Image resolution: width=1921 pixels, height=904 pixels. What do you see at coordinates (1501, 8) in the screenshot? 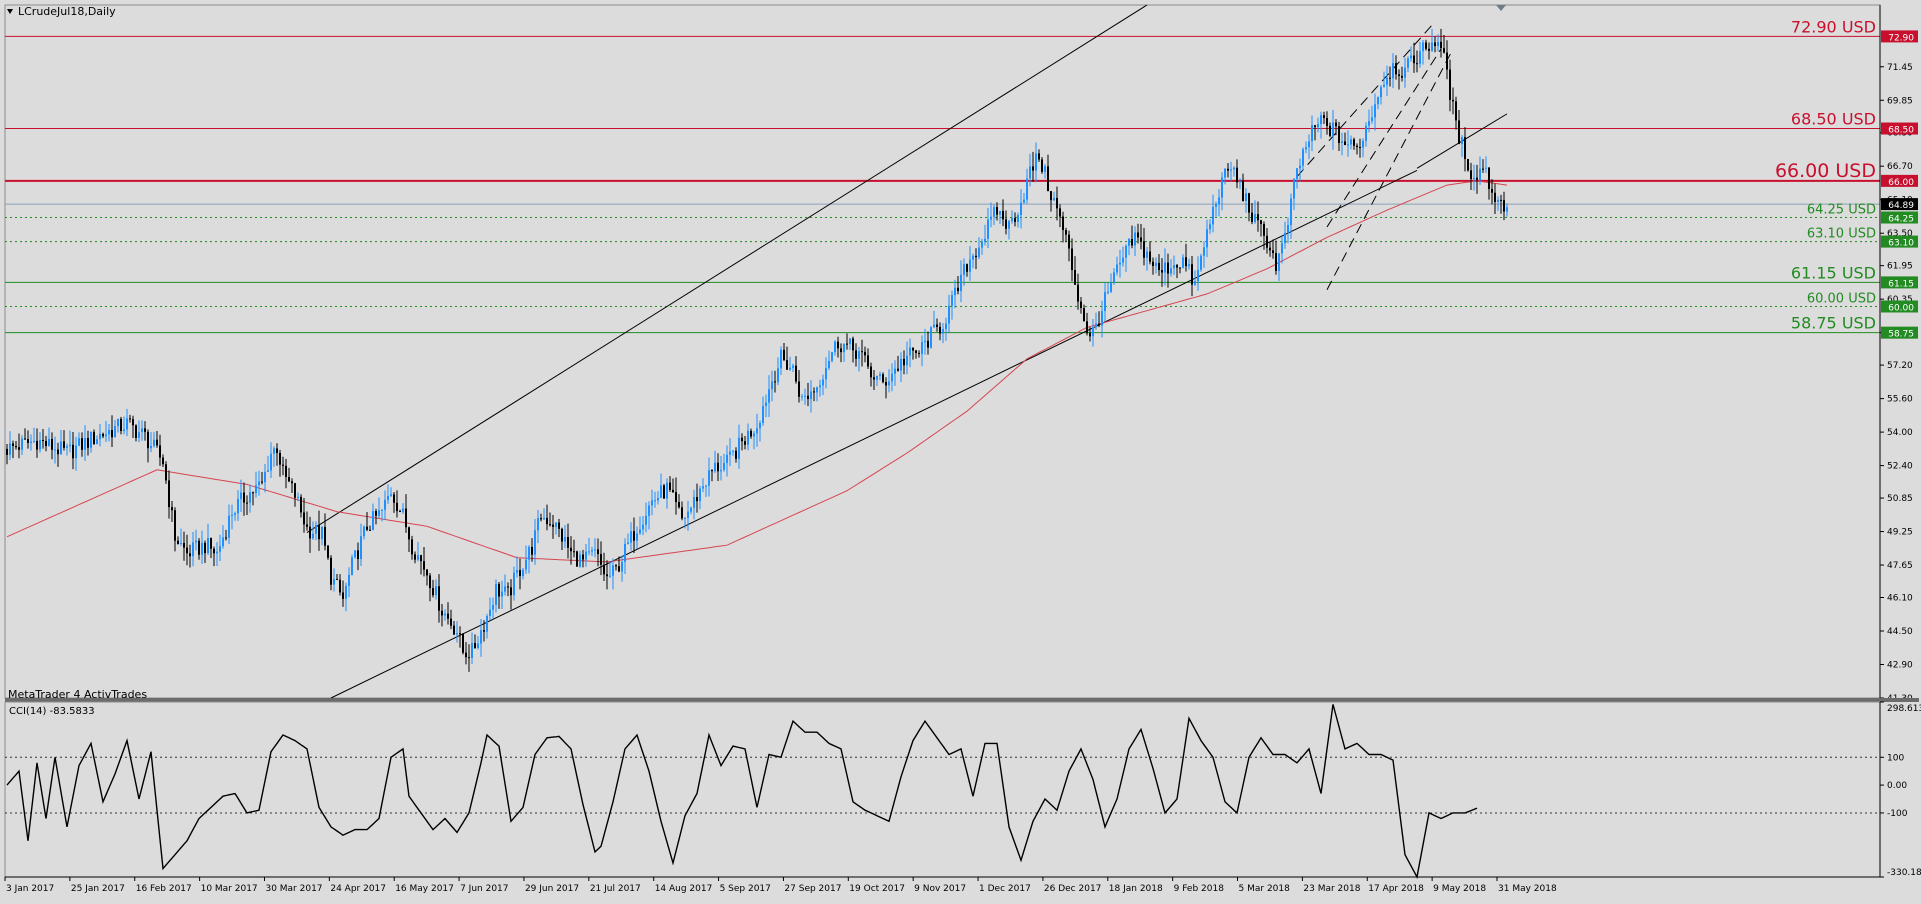
I see `chart-shift-marker-icon` at bounding box center [1501, 8].